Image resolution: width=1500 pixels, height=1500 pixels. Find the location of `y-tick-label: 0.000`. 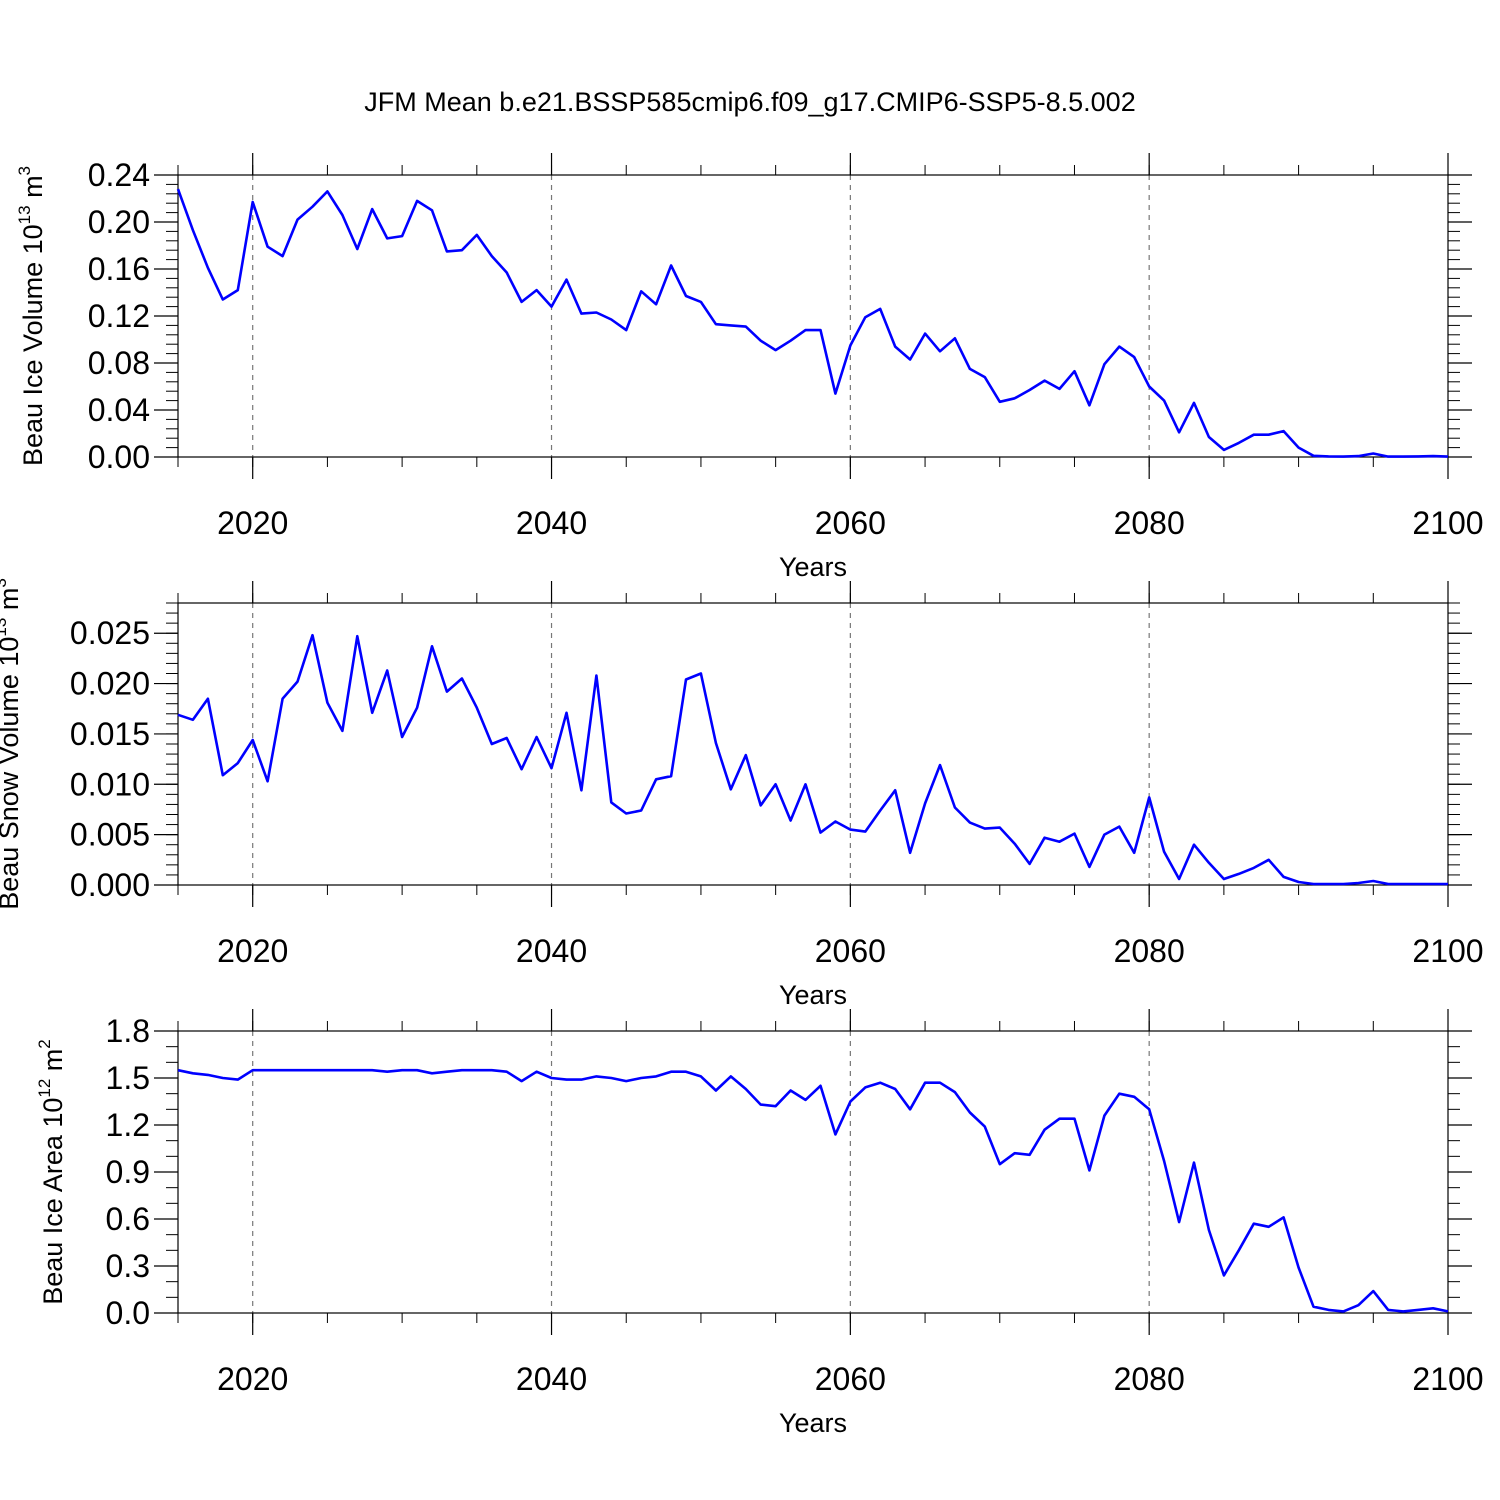

y-tick-label: 0.000 is located at coordinates (110, 885).